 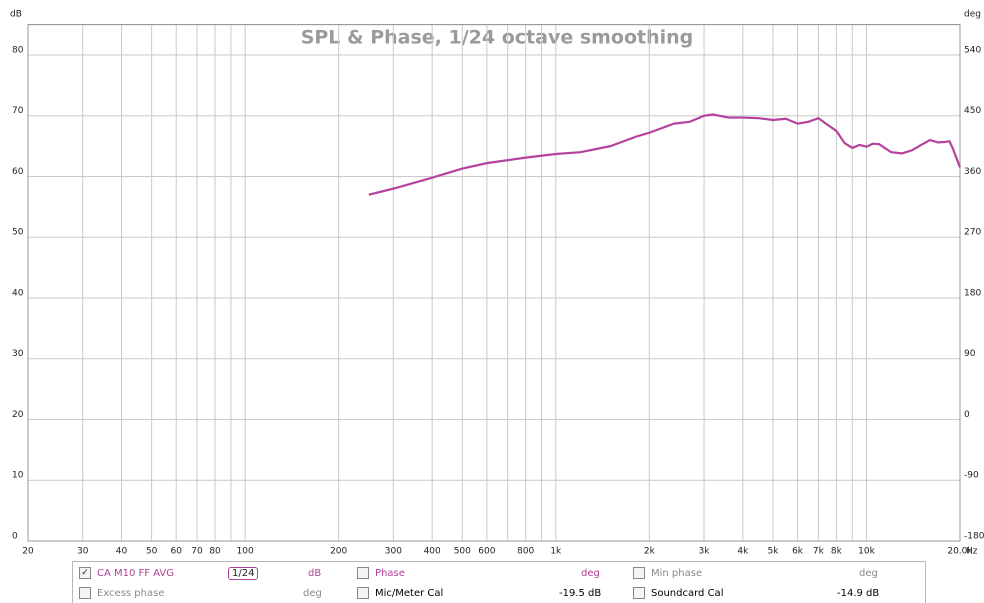 I want to click on y2-tick-label: 450, so click(x=972, y=111).